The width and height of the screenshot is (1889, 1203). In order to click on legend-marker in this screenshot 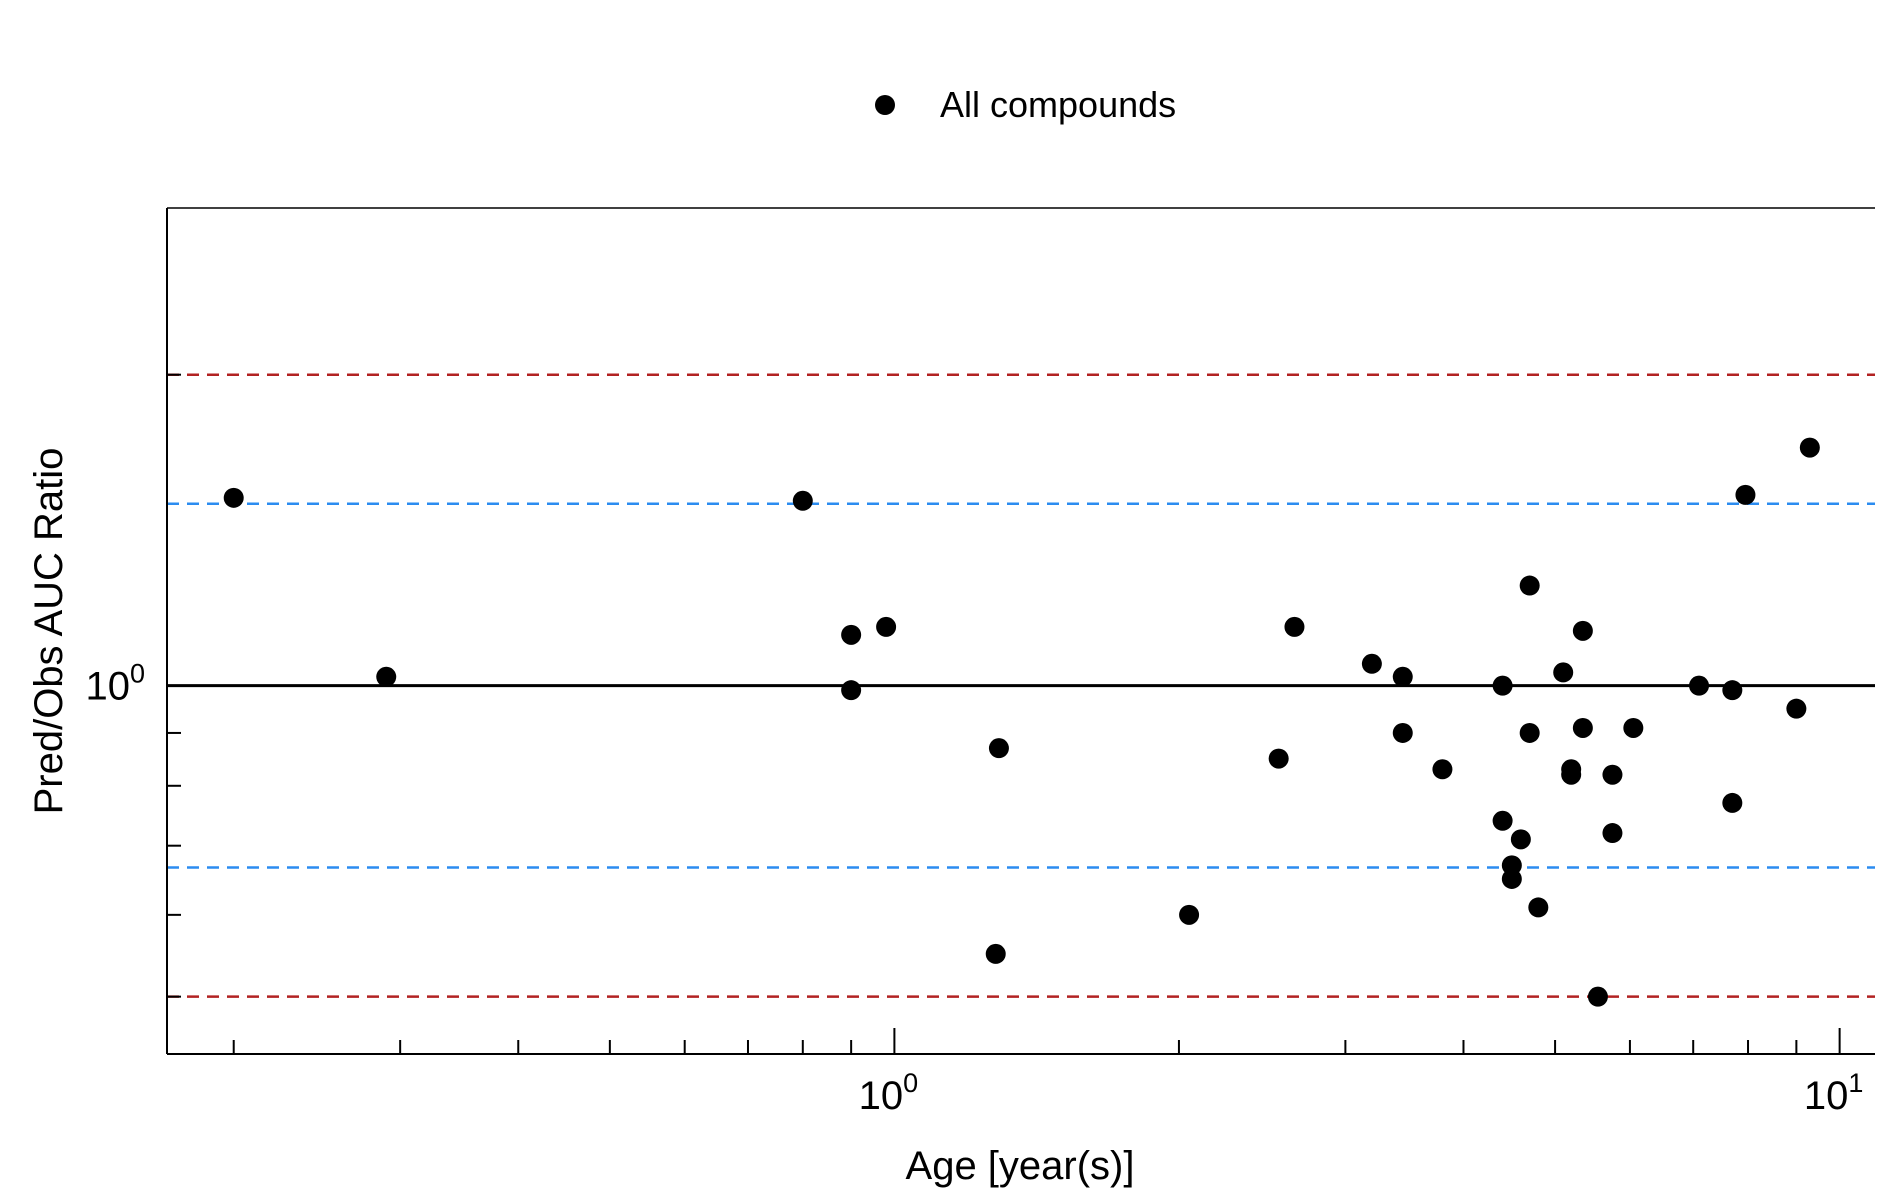, I will do `click(885, 105)`.